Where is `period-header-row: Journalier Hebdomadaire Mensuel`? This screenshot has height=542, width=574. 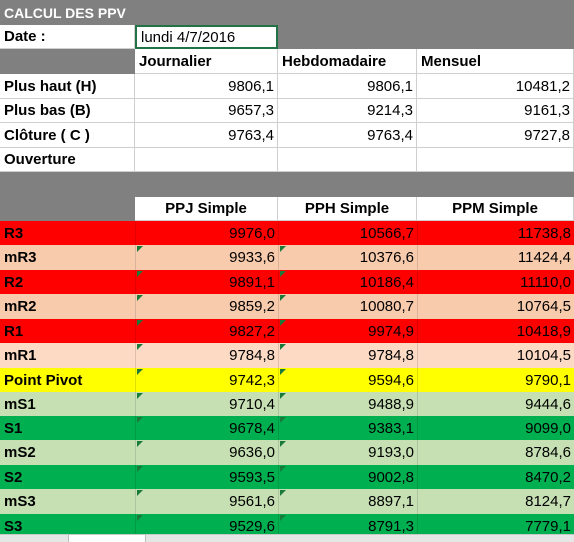 period-header-row: Journalier Hebdomadaire Mensuel is located at coordinates (287, 61).